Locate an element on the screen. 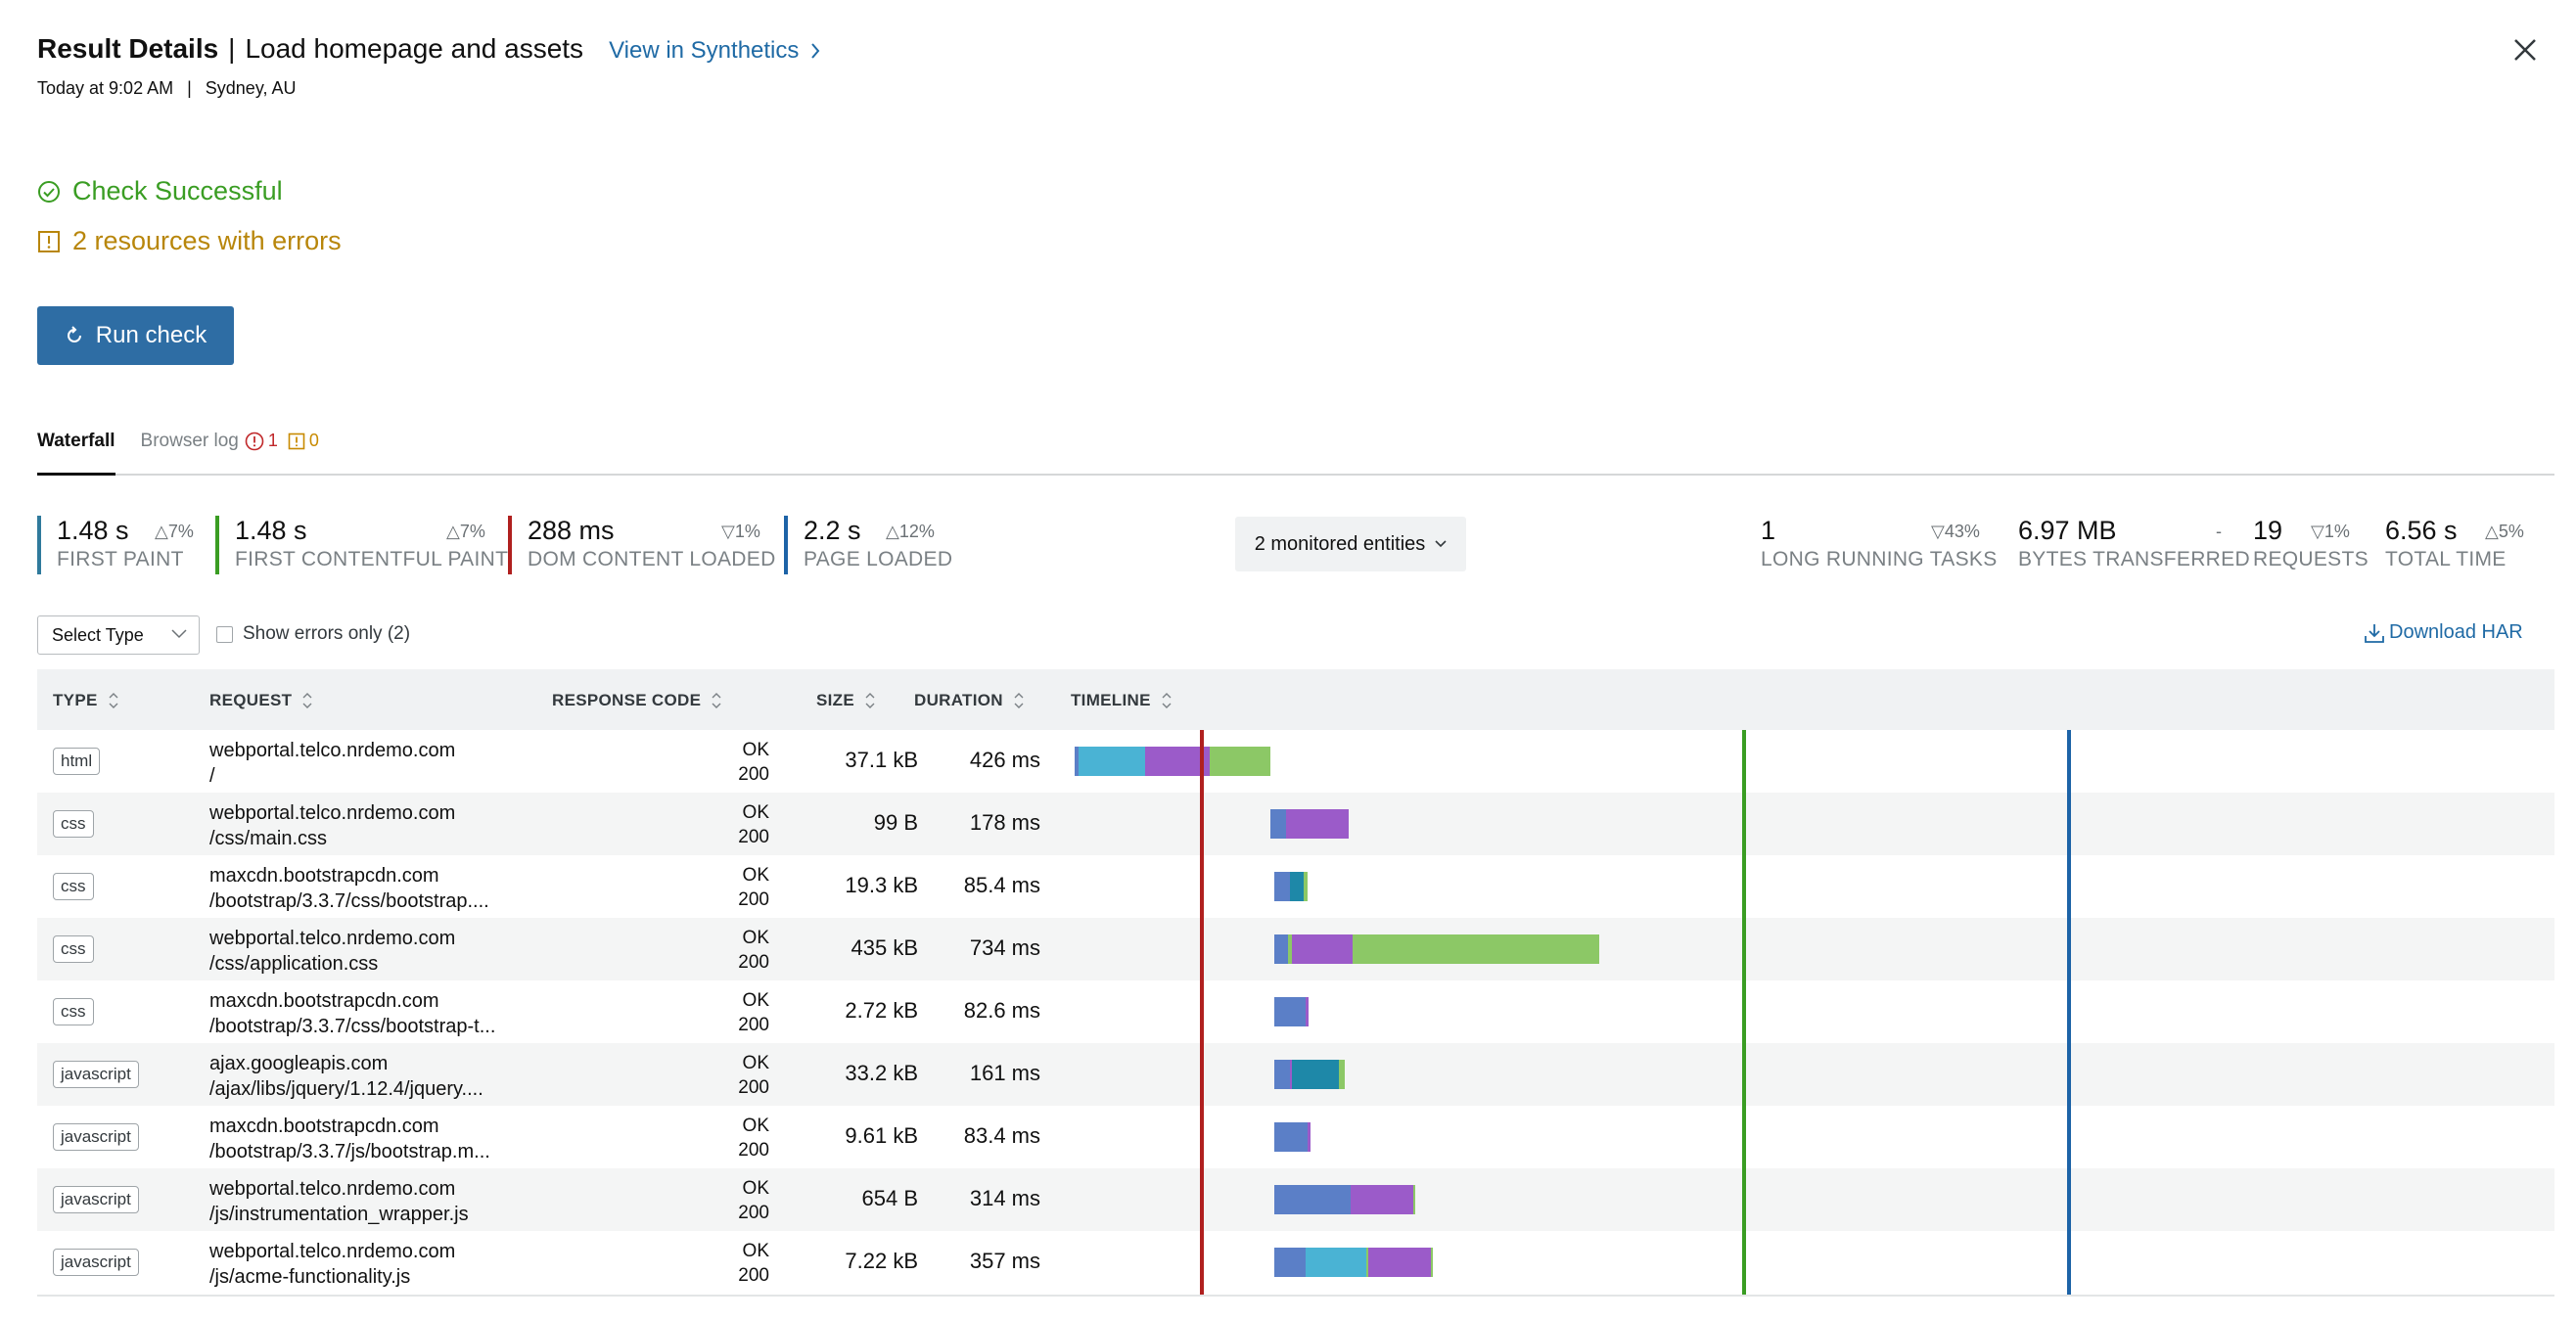 The width and height of the screenshot is (2576, 1321). metric-value: 19 is located at coordinates (2268, 530).